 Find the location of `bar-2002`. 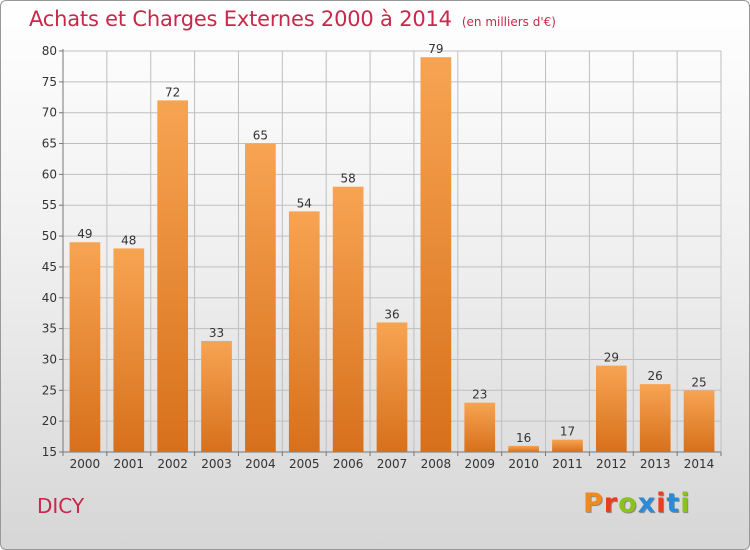

bar-2002 is located at coordinates (173, 276).